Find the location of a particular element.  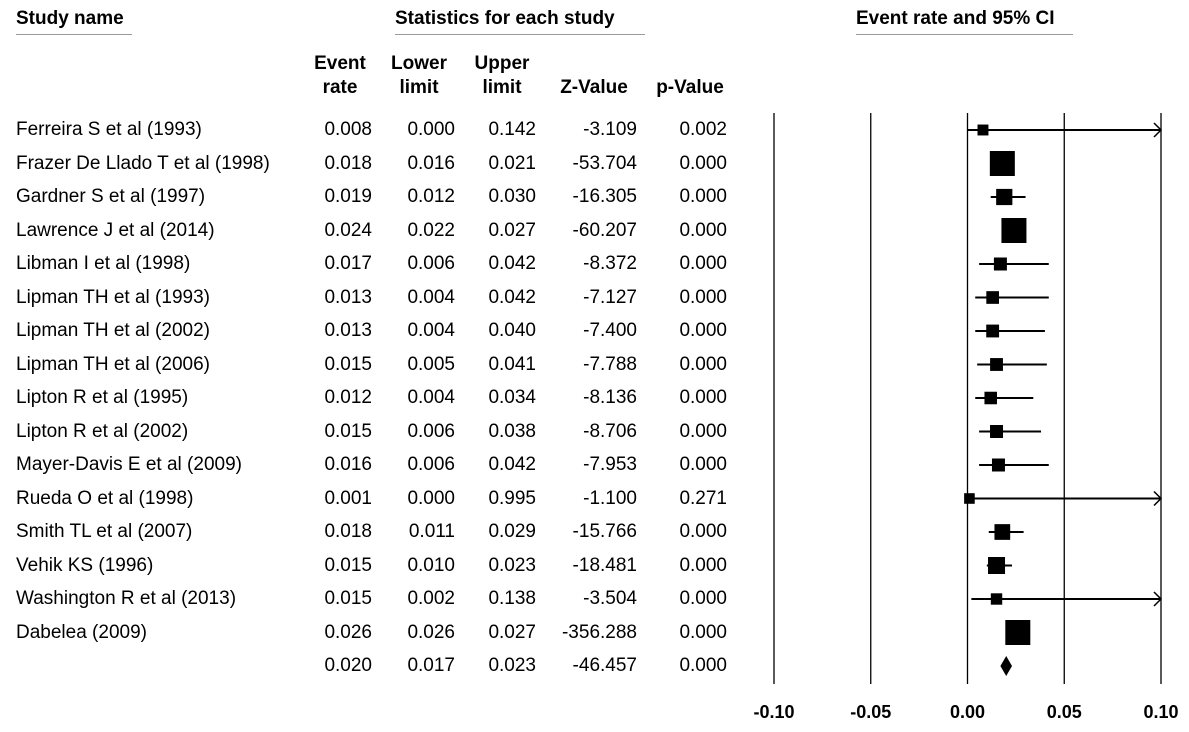

upper-limit-cell: 0.041 is located at coordinates (512, 364).